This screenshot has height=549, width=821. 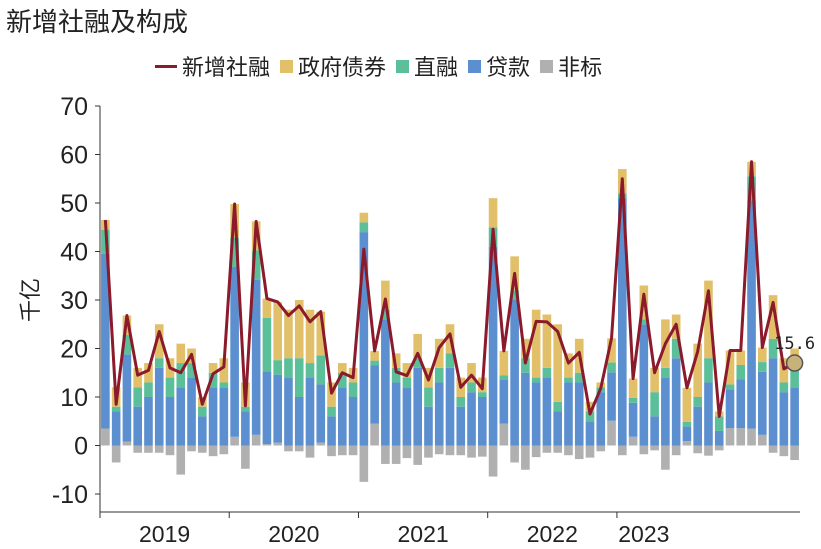 What do you see at coordinates (643, 534) in the screenshot?
I see `x-tick-label: 2023` at bounding box center [643, 534].